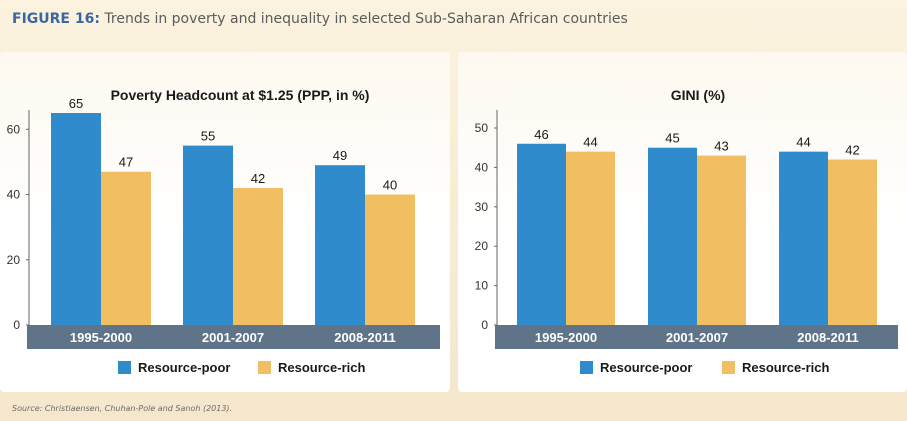  What do you see at coordinates (482, 207) in the screenshot?
I see `y-tick-label: 30` at bounding box center [482, 207].